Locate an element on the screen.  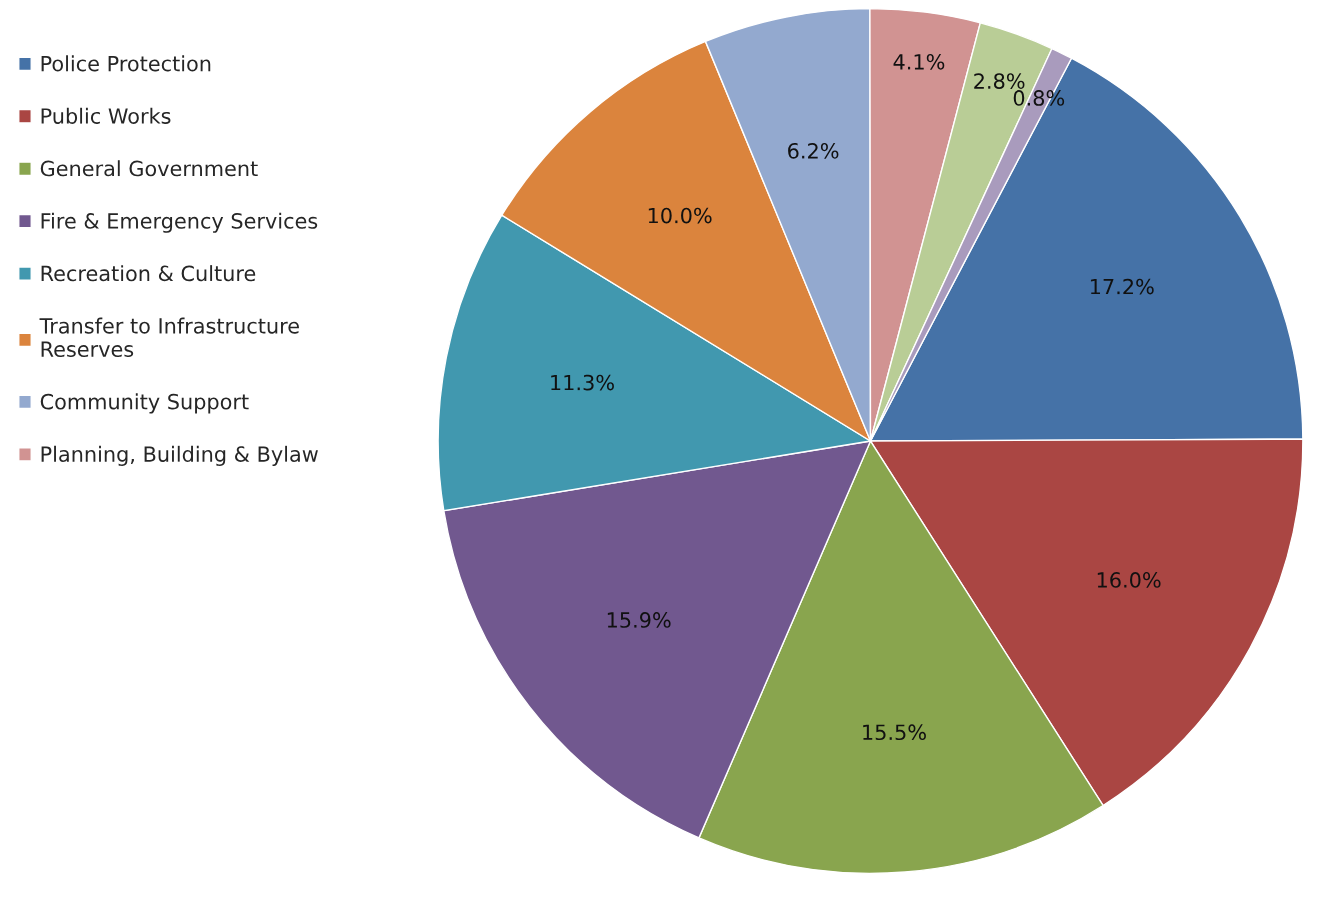
data-label: 15.9% is located at coordinates (639, 620).